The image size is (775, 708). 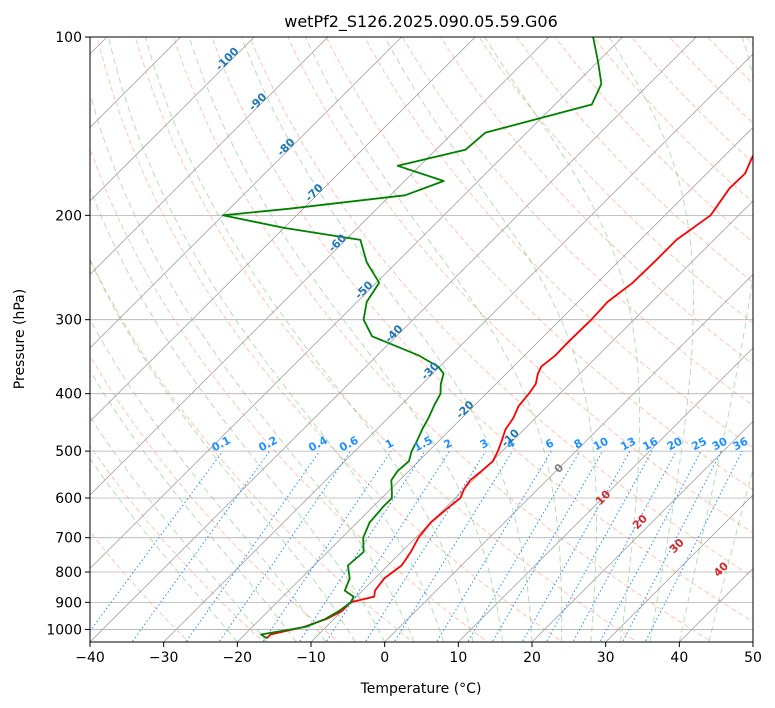 What do you see at coordinates (418, 654) in the screenshot?
I see `x-axis-ticks: −40 −30 −20 −10 0 10 20 30 40 50` at bounding box center [418, 654].